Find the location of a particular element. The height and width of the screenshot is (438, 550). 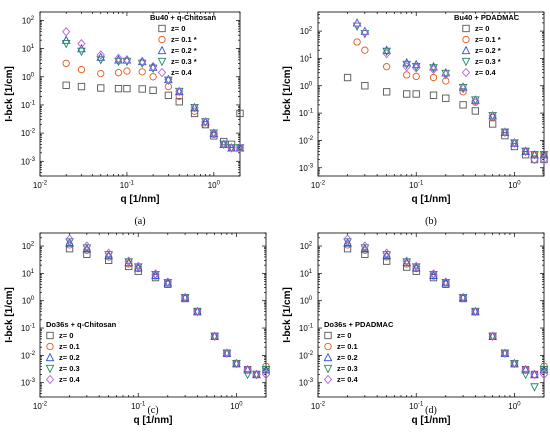

y-tick-label: 10⁰ is located at coordinates (306, 301).